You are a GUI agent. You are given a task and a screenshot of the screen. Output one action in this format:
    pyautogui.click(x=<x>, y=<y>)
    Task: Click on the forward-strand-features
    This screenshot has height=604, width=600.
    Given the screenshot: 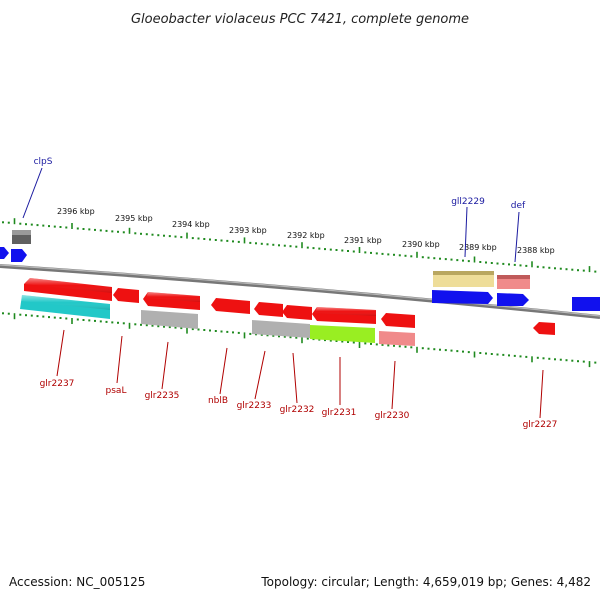 What is the action you would take?
    pyautogui.click(x=300, y=270)
    